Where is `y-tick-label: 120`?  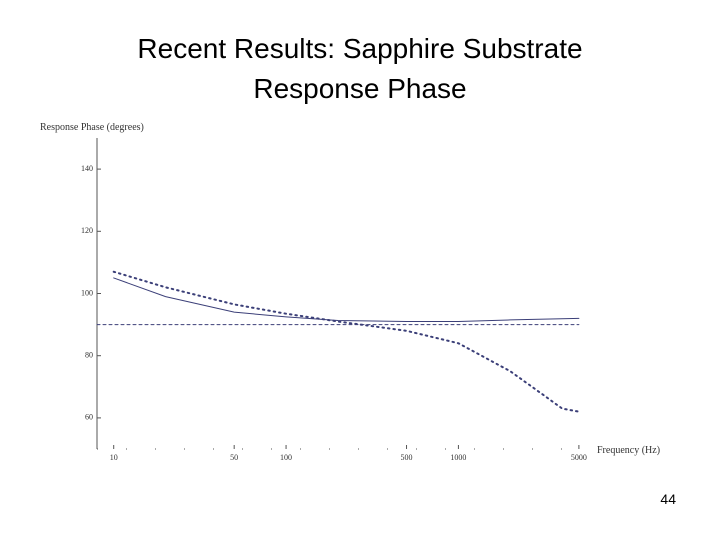
y-tick-label: 120 is located at coordinates (87, 230).